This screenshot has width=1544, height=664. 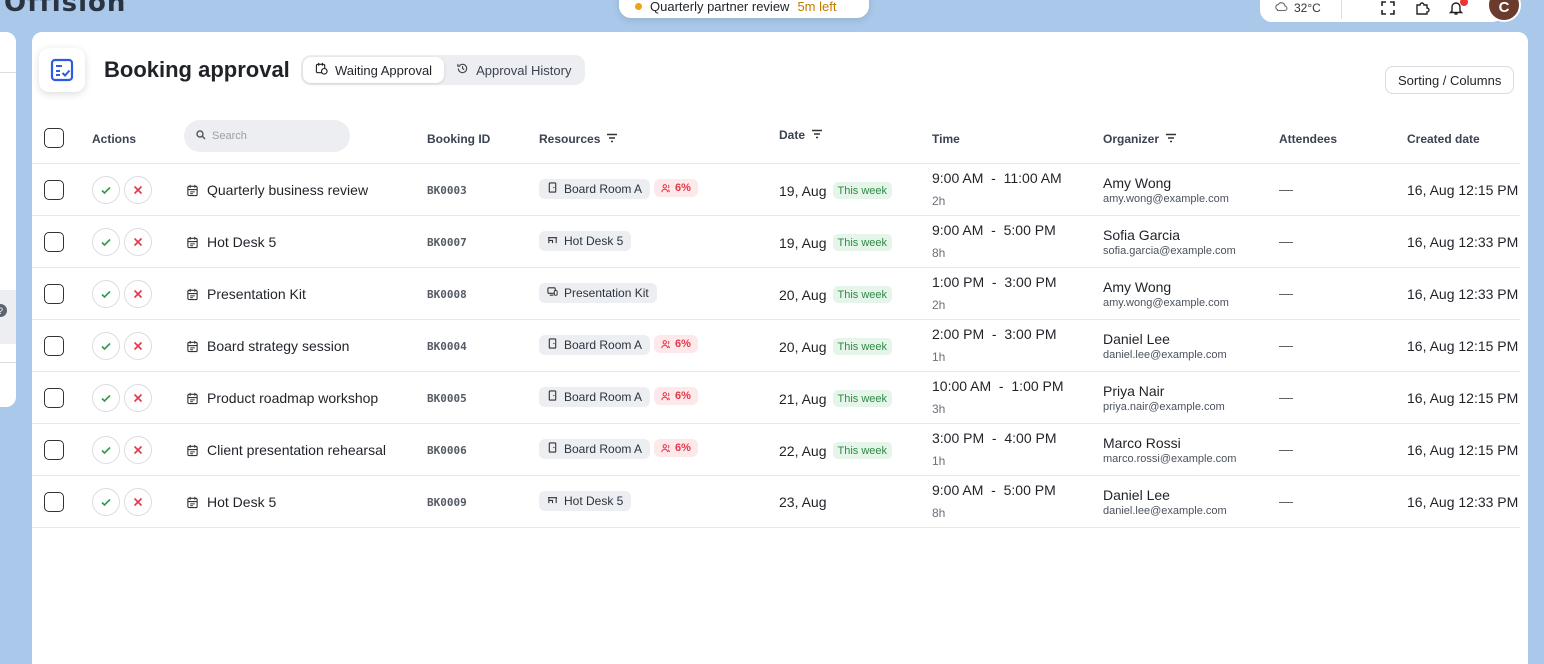 What do you see at coordinates (1458, 8) in the screenshot?
I see `bell-icon` at bounding box center [1458, 8].